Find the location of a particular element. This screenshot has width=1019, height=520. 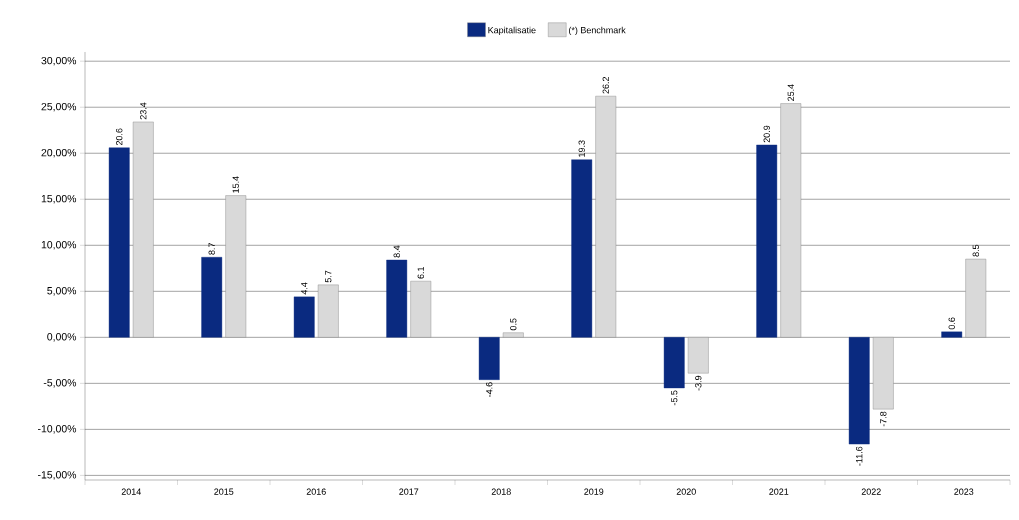

y-tick-label: -10,00% is located at coordinates (57, 429).